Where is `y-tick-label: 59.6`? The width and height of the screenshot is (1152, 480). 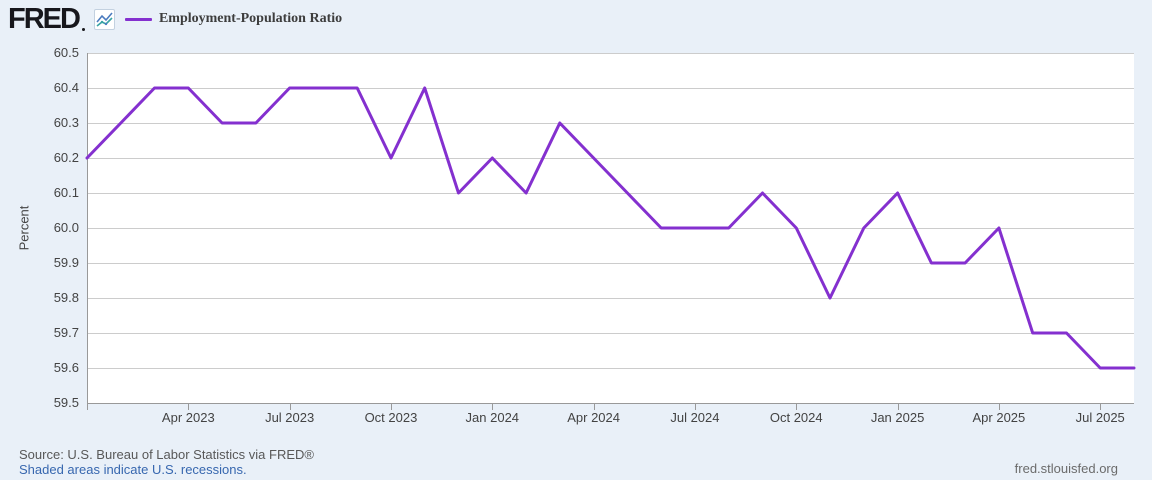 y-tick-label: 59.6 is located at coordinates (66, 367).